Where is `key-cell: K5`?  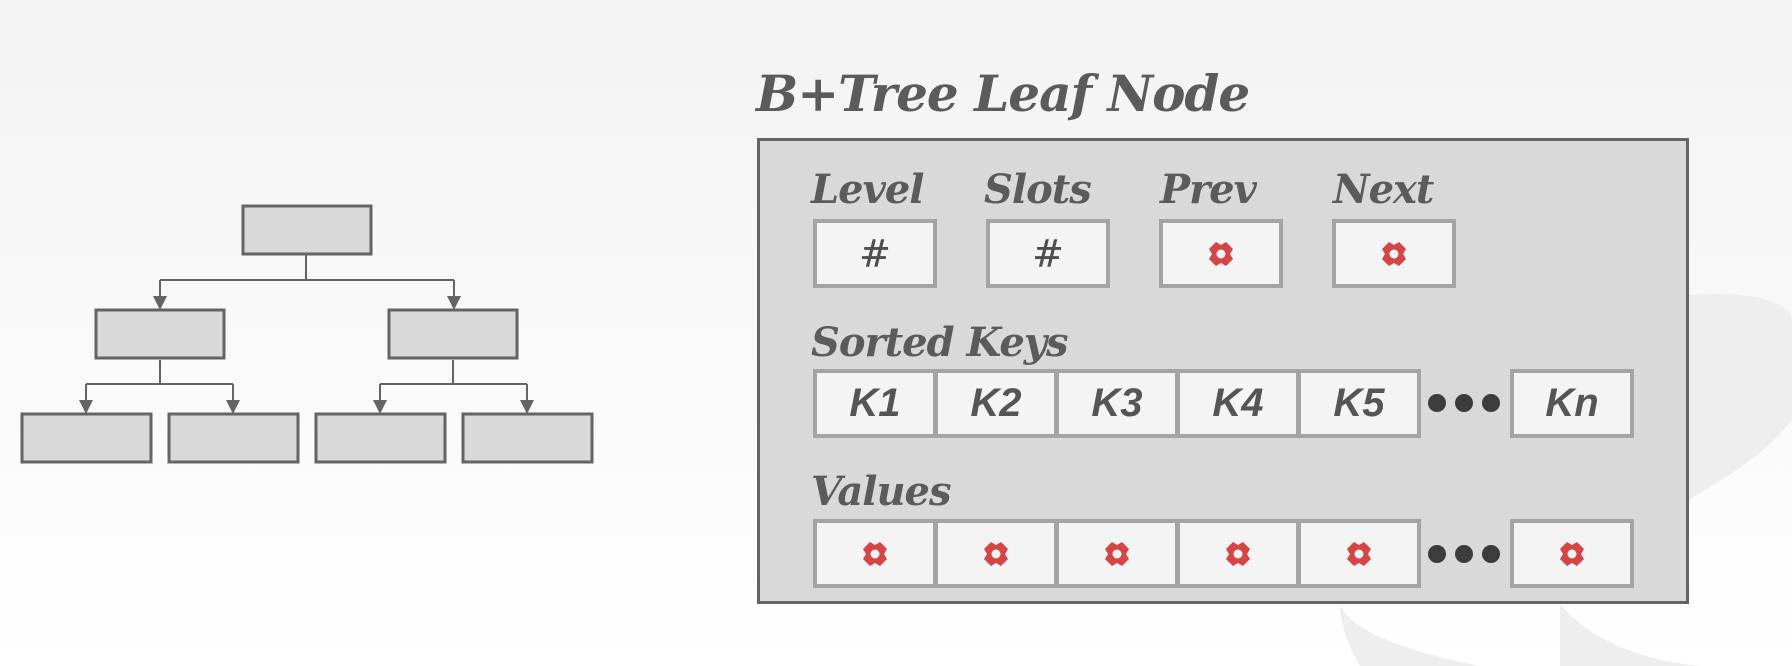 key-cell: K5 is located at coordinates (1359, 403).